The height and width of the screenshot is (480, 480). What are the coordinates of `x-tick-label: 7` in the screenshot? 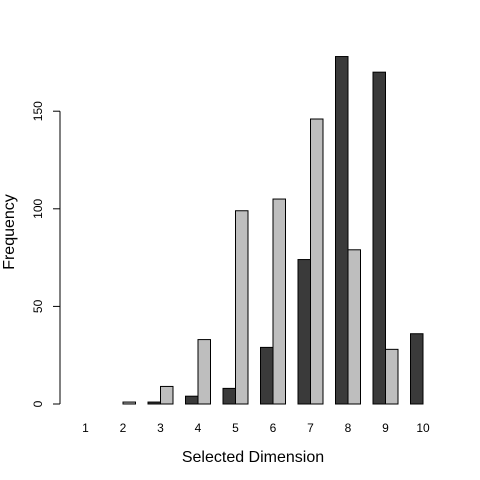 It's located at (310, 428).